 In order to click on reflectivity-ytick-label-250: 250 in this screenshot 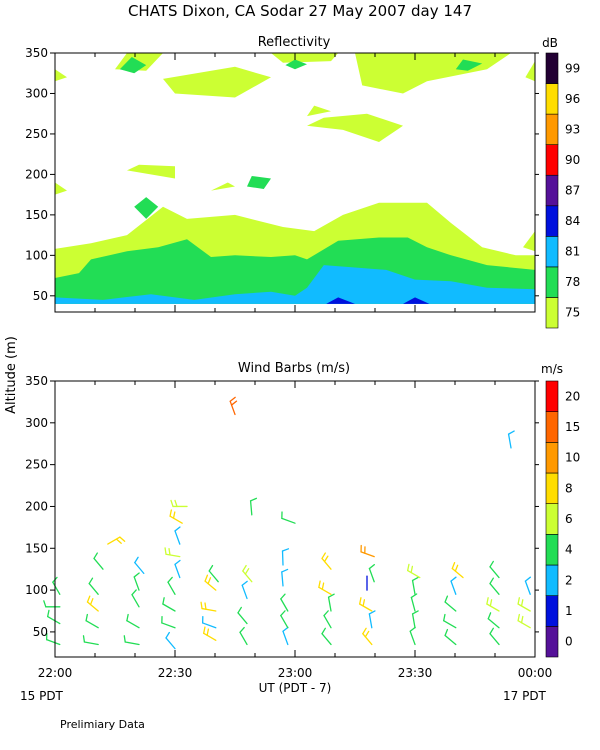, I will do `click(36, 134)`.